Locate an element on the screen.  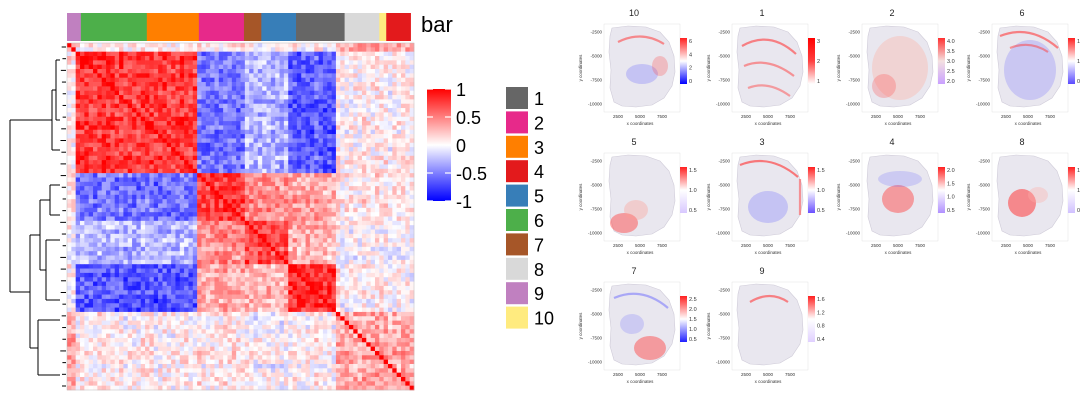
legend-label: 1 is located at coordinates (539, 99).